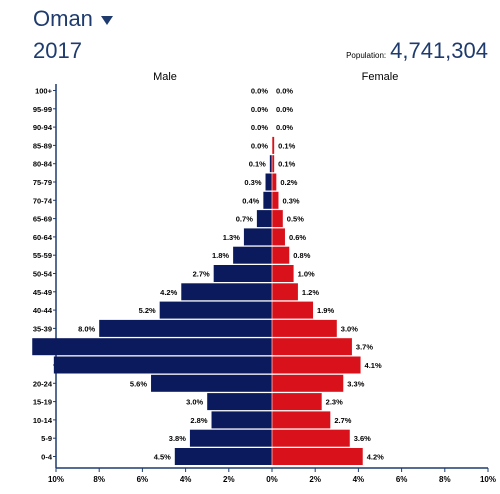  I want to click on female-value-label: 1.0%, so click(306, 274).